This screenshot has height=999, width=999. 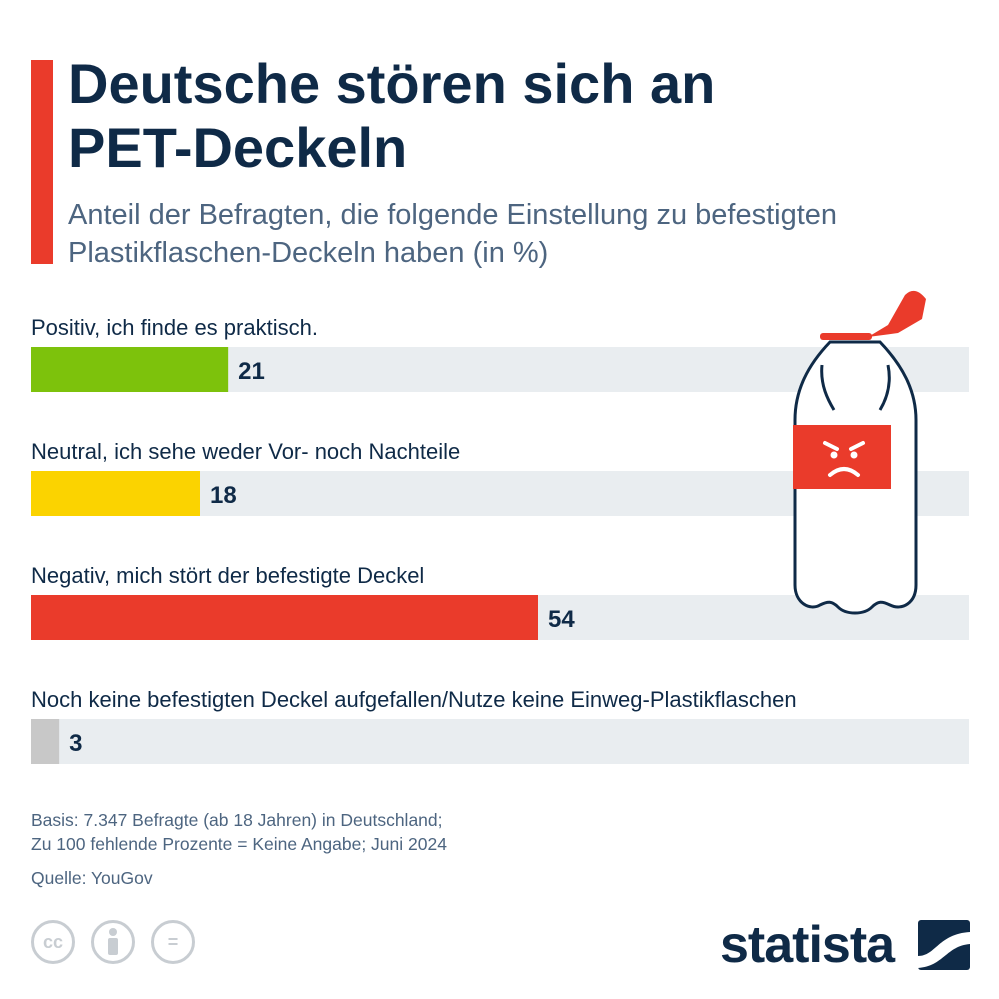 I want to click on value-label: 54, so click(x=561, y=619).